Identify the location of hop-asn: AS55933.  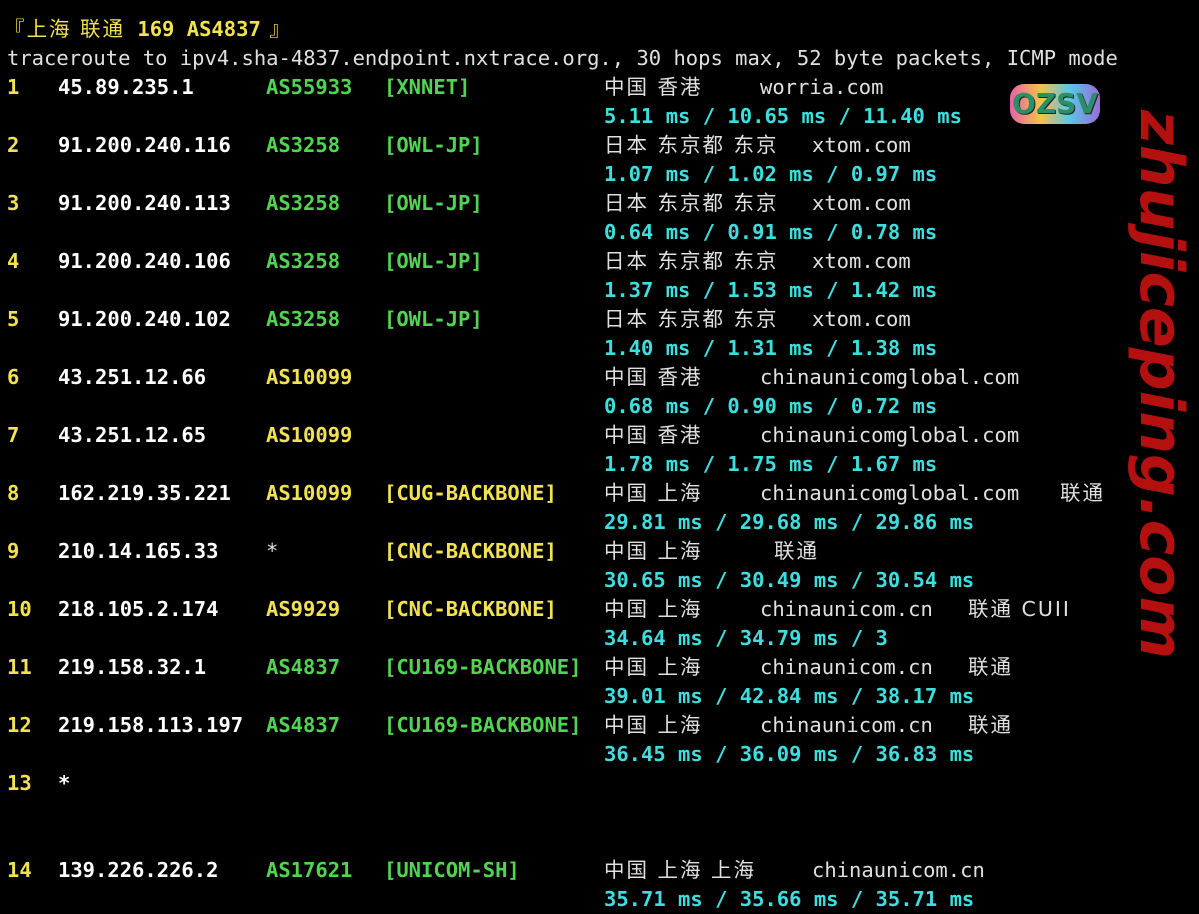
(309, 87).